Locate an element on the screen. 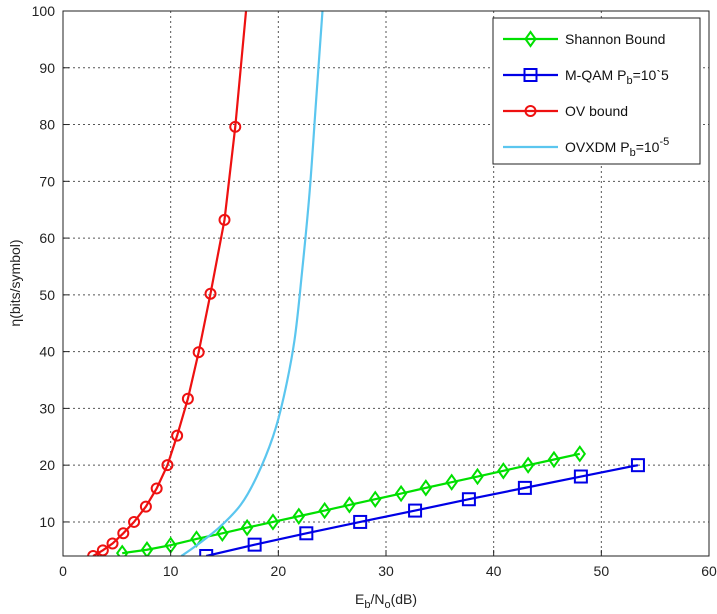  y-tick-label: 100 is located at coordinates (44, 11).